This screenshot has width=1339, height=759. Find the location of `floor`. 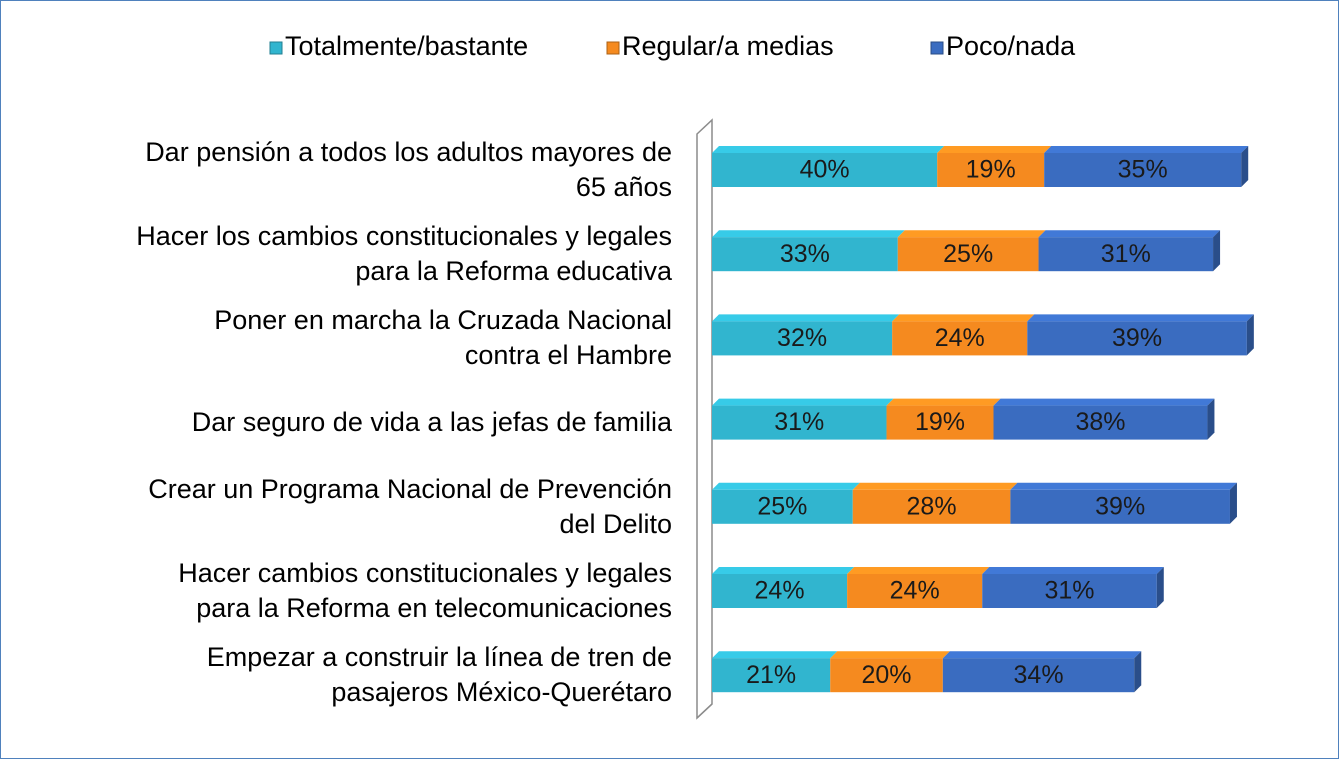

floor is located at coordinates (704, 711).